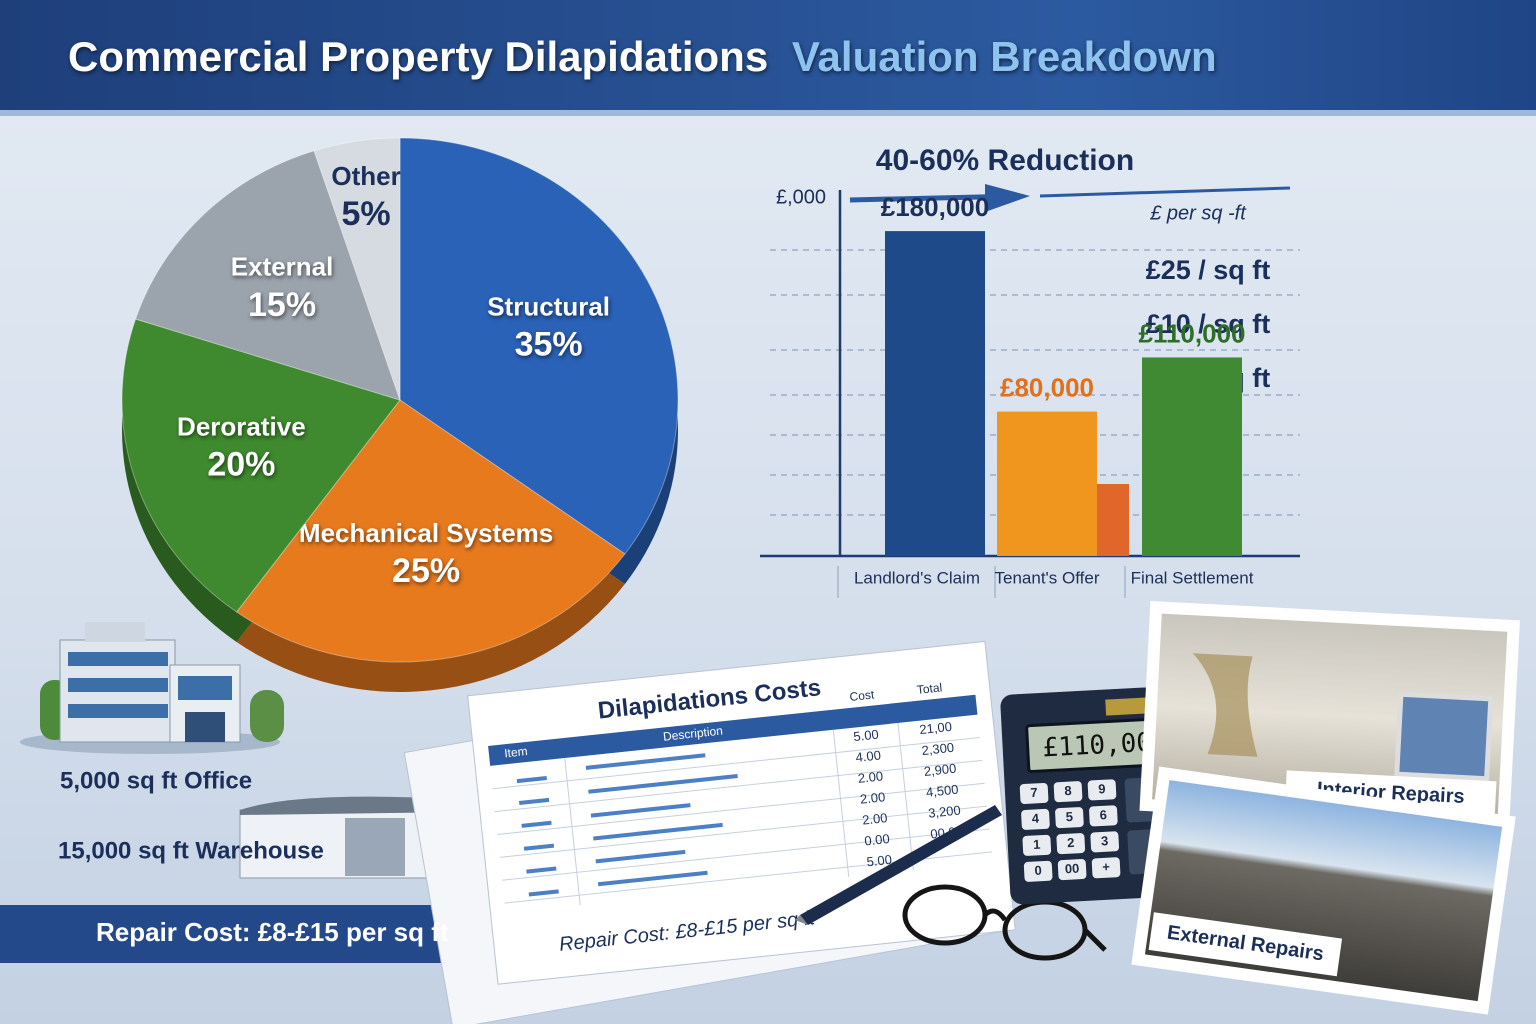 Image resolution: width=1536 pixels, height=1024 pixels. Describe the element at coordinates (1004, 56) in the screenshot. I see `title-accent: Valuation Breakdown` at that location.